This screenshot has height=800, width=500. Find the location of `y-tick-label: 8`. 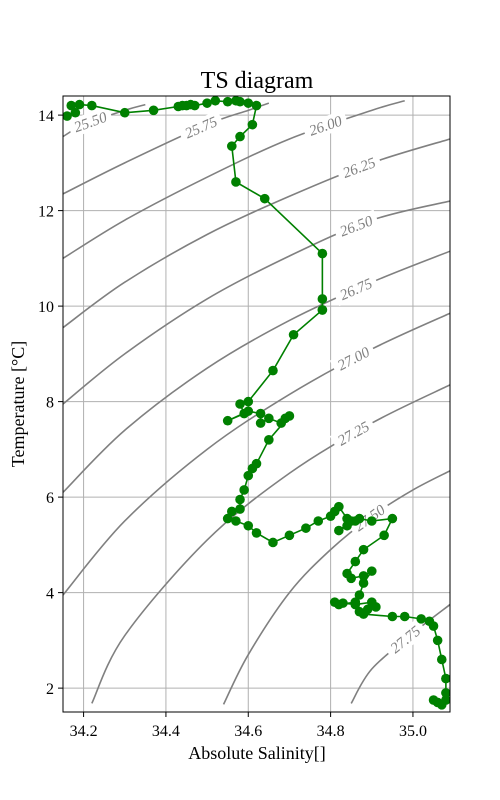

y-tick-label: 8 is located at coordinates (50, 403).